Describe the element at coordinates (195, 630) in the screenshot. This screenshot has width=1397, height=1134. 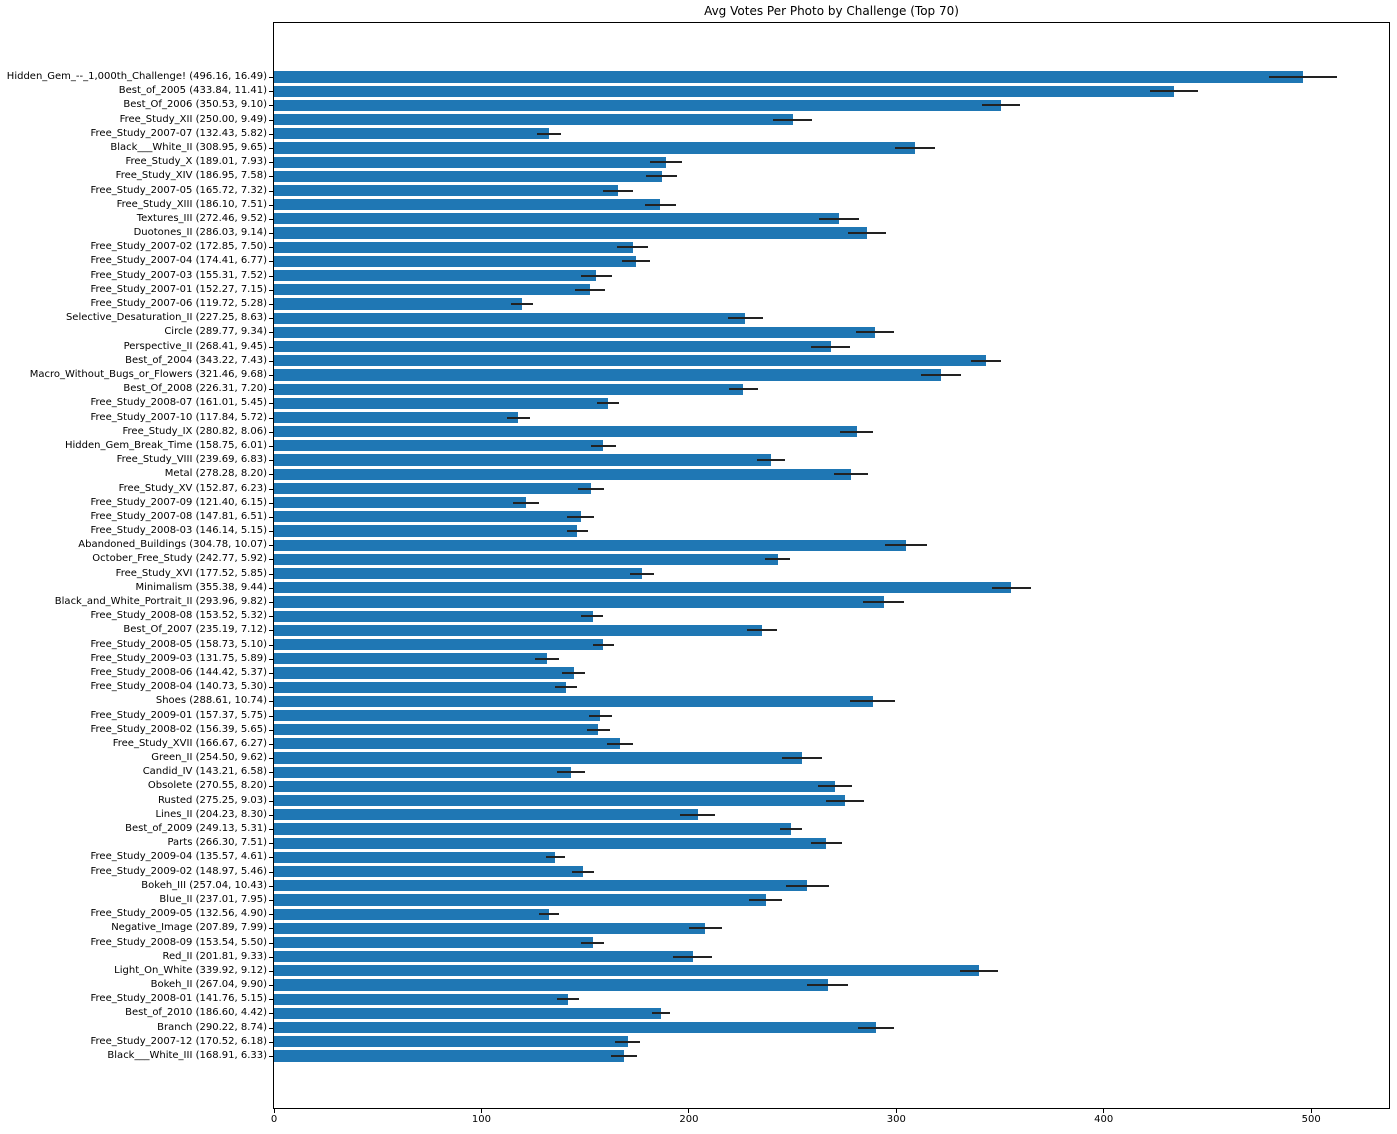
I see `y-tick-label: Best_Of_2007 (235.19, 7.12)` at that location.